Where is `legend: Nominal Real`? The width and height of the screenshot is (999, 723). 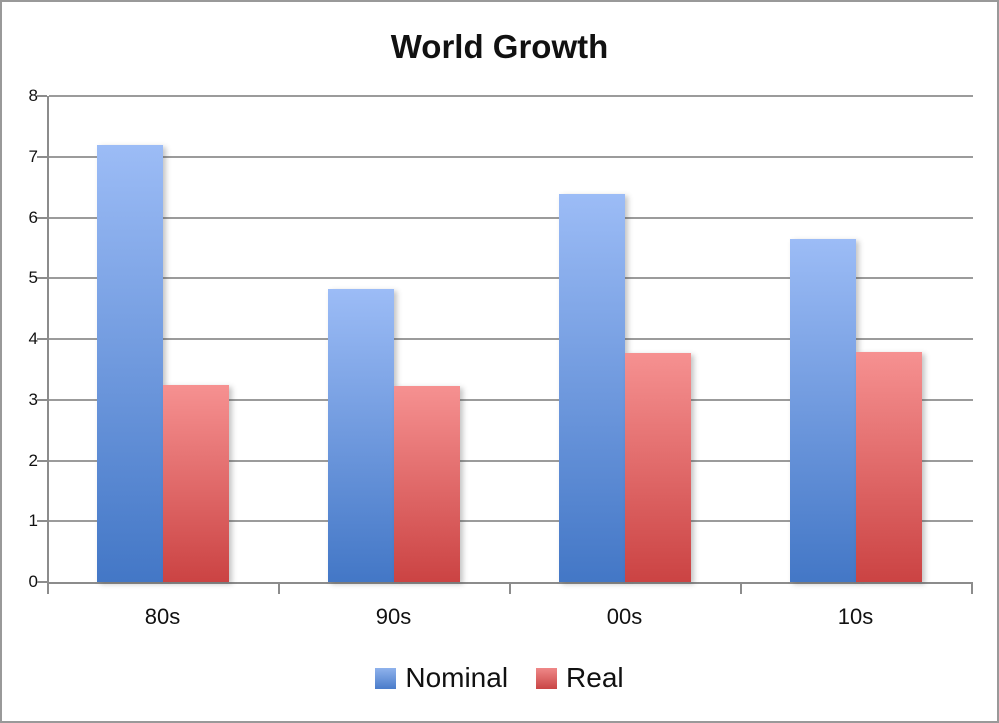 legend: Nominal Real is located at coordinates (499, 678).